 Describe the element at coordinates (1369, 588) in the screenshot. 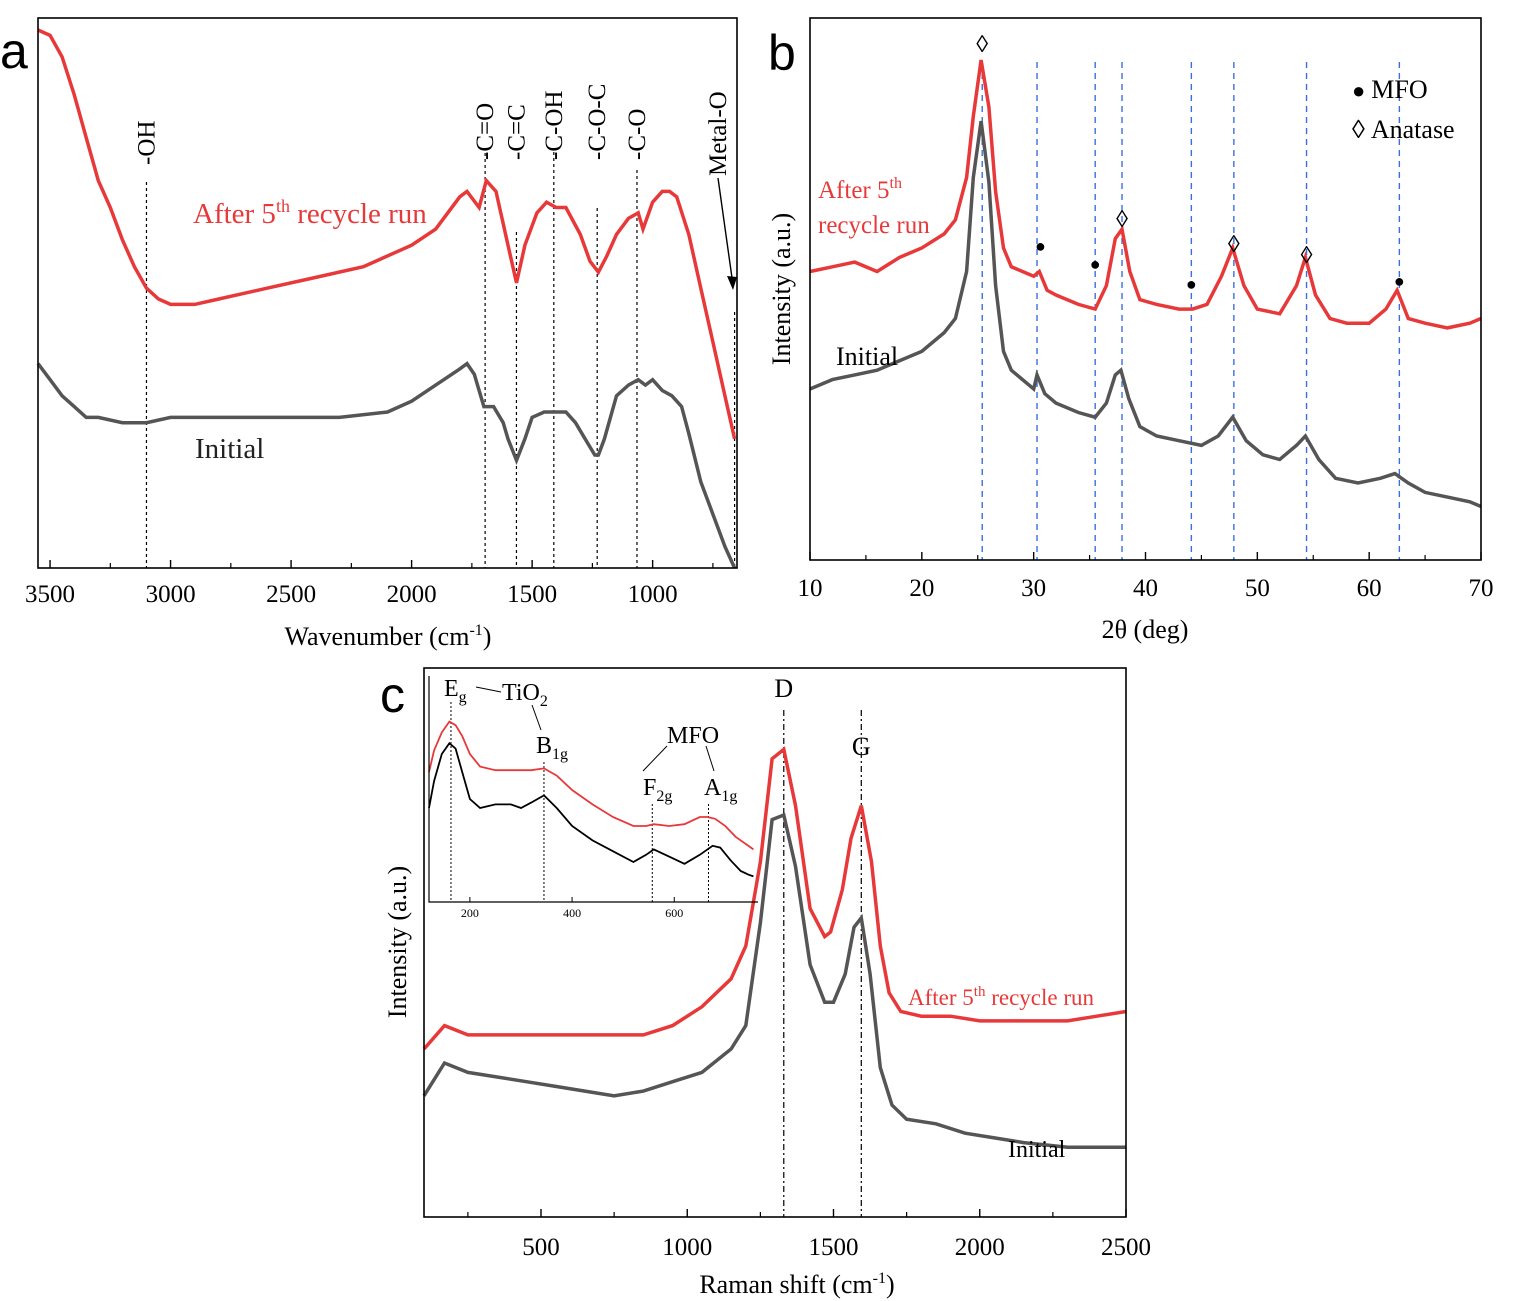

I see `x-tick-label-b: 60` at that location.